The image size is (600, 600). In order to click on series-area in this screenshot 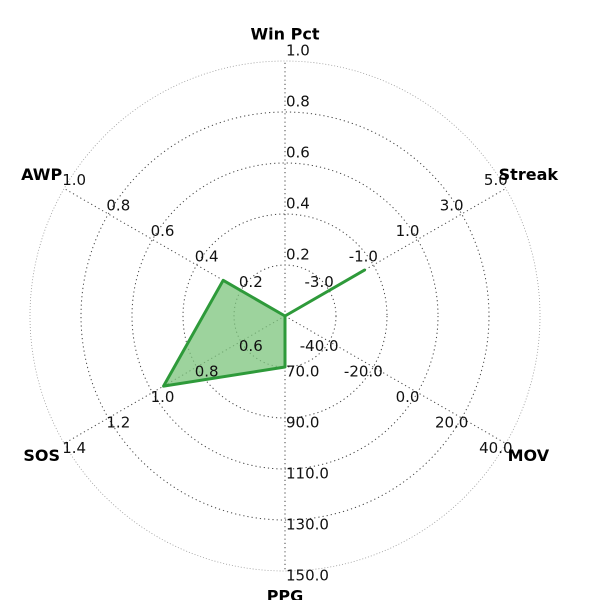, I will do `click(264, 328)`.